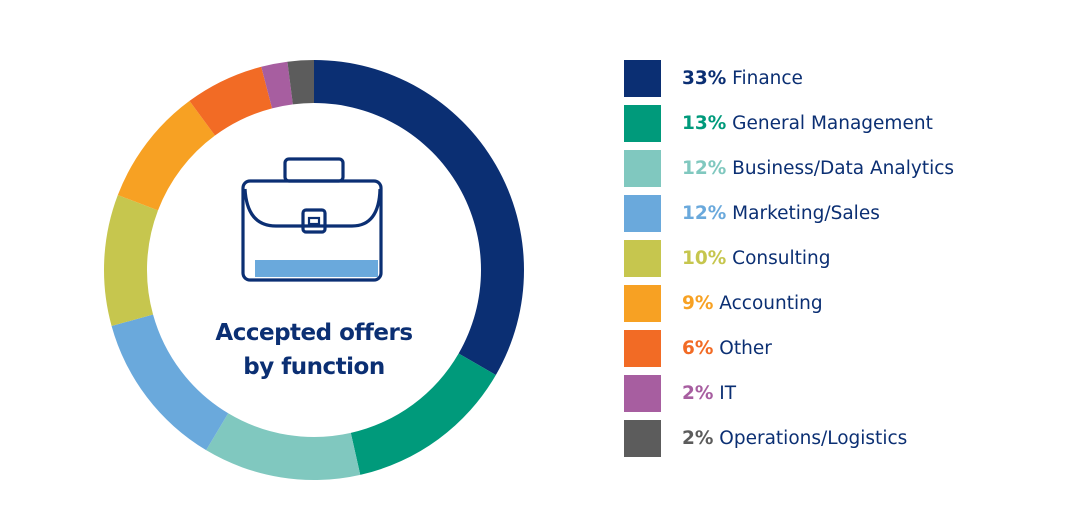 This screenshot has width=1080, height=511. Describe the element at coordinates (314, 350) in the screenshot. I see `chart-title: Accepted offers by function` at that location.